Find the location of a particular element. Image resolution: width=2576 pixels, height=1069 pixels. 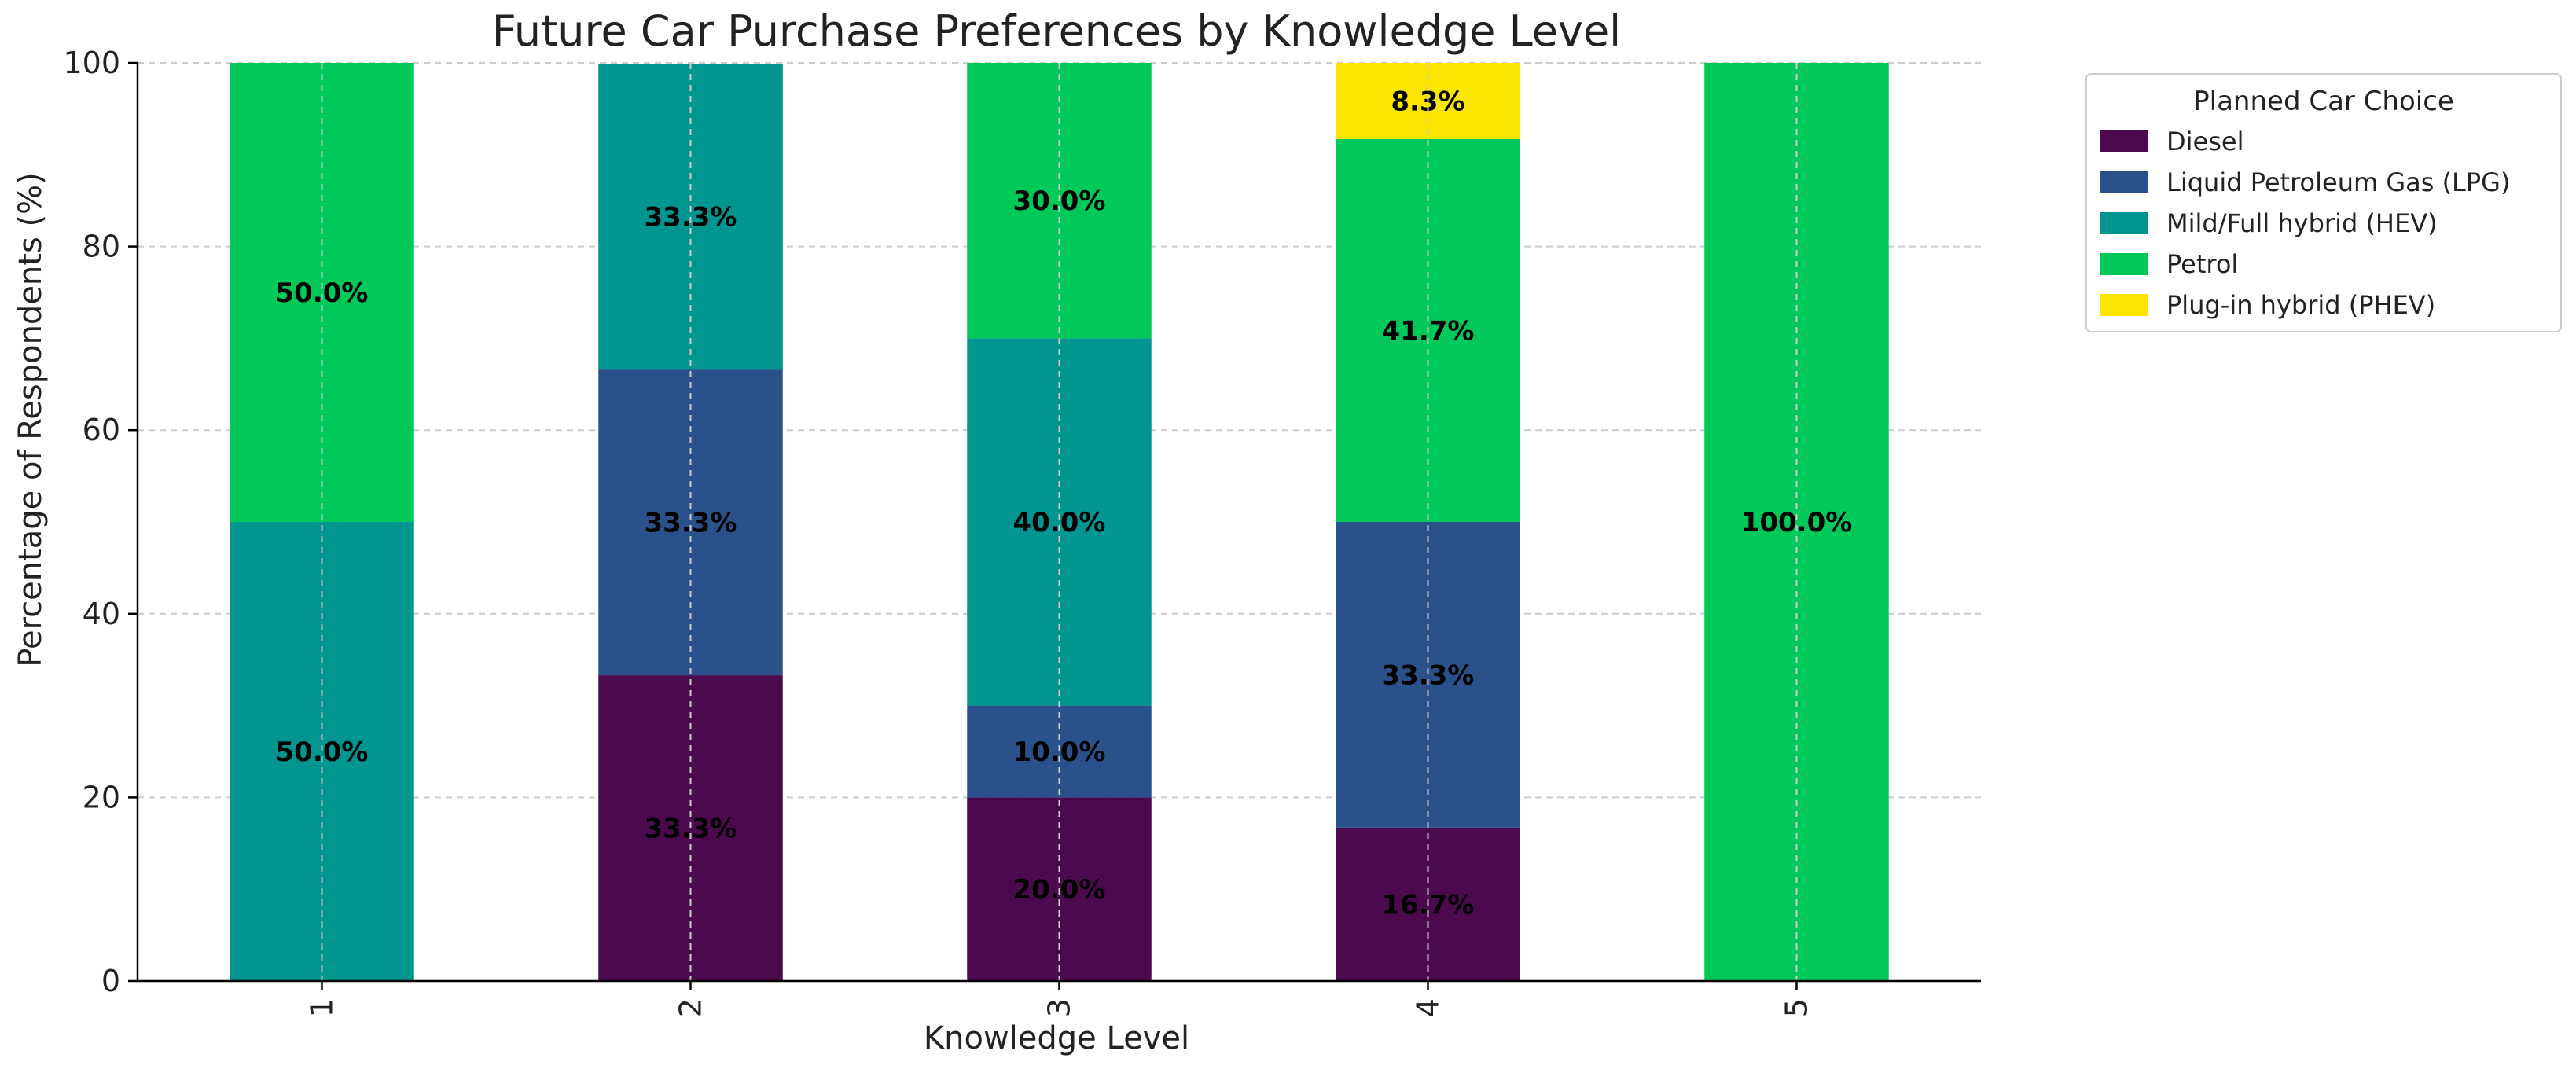

legend-box is located at coordinates (2323, 202).